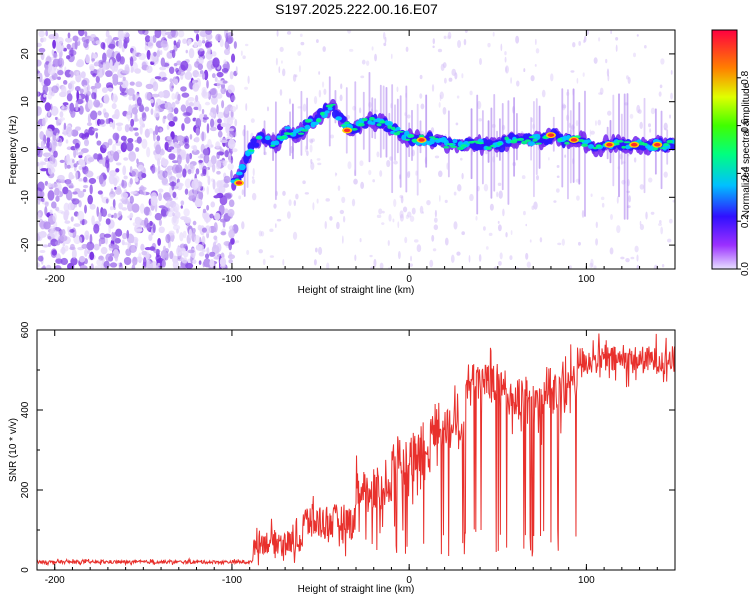 The image size is (750, 600). What do you see at coordinates (409, 580) in the screenshot?
I see `snr-x-tick-label: 0` at bounding box center [409, 580].